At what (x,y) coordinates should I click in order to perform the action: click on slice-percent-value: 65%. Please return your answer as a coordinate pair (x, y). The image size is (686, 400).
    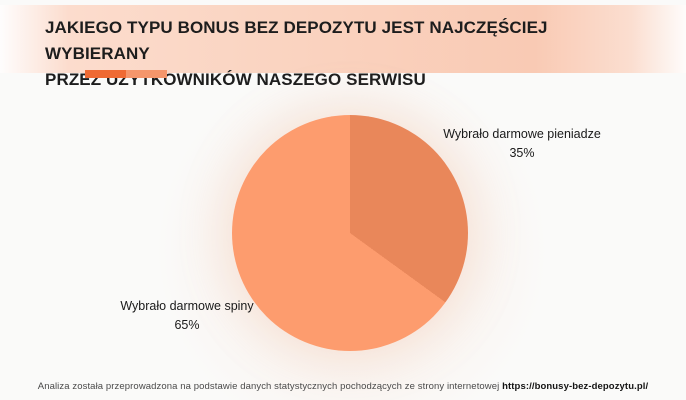
    Looking at the image, I should click on (187, 325).